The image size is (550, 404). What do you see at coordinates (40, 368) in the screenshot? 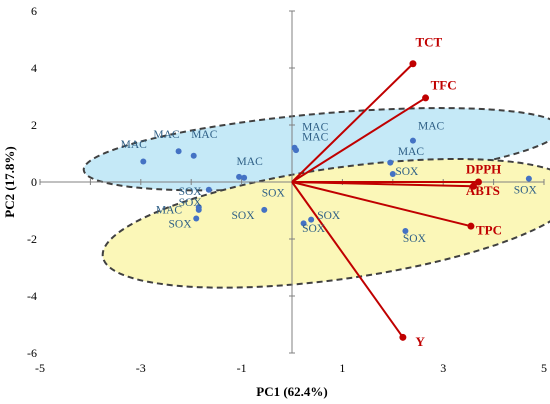
I see `x-tick-label: -5` at bounding box center [40, 368].